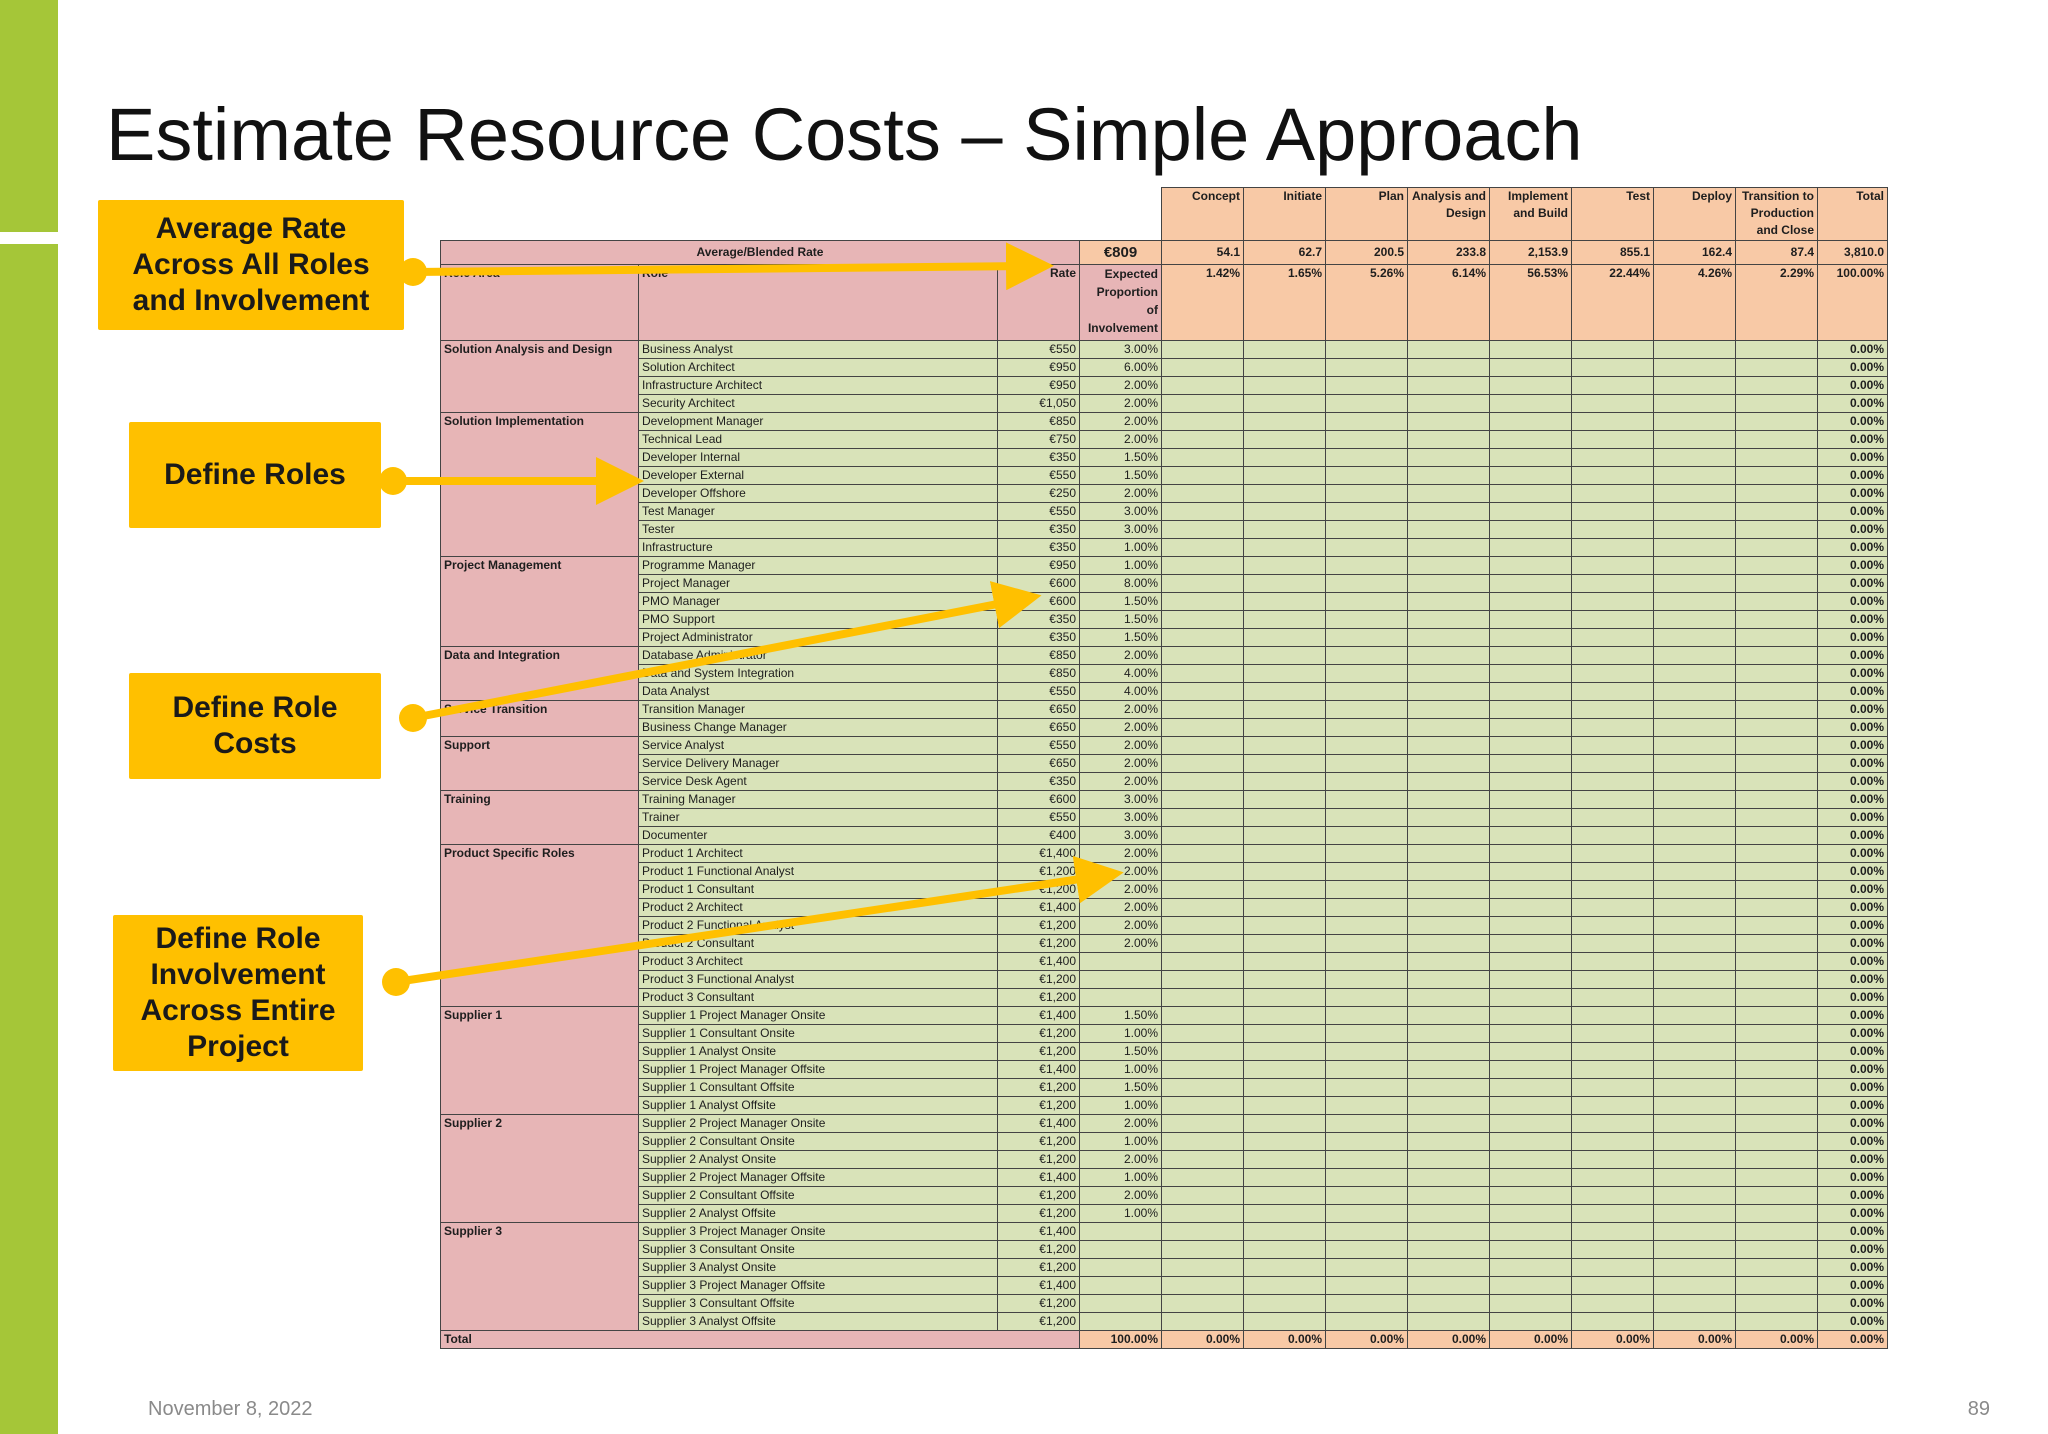 This screenshot has width=2048, height=1434. Describe the element at coordinates (1120, 583) in the screenshot. I see `expected-cell: 8.00%` at that location.